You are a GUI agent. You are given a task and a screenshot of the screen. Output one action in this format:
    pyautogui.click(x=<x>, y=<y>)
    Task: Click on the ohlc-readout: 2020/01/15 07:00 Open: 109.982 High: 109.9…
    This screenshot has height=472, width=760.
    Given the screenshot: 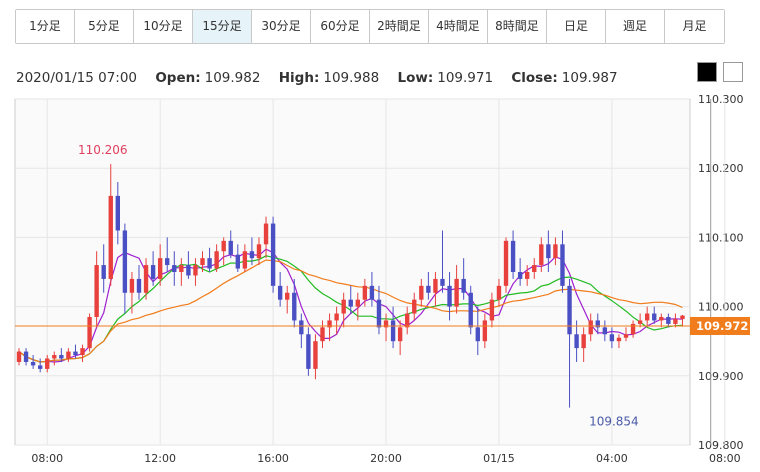 What is the action you would take?
    pyautogui.click(x=317, y=78)
    